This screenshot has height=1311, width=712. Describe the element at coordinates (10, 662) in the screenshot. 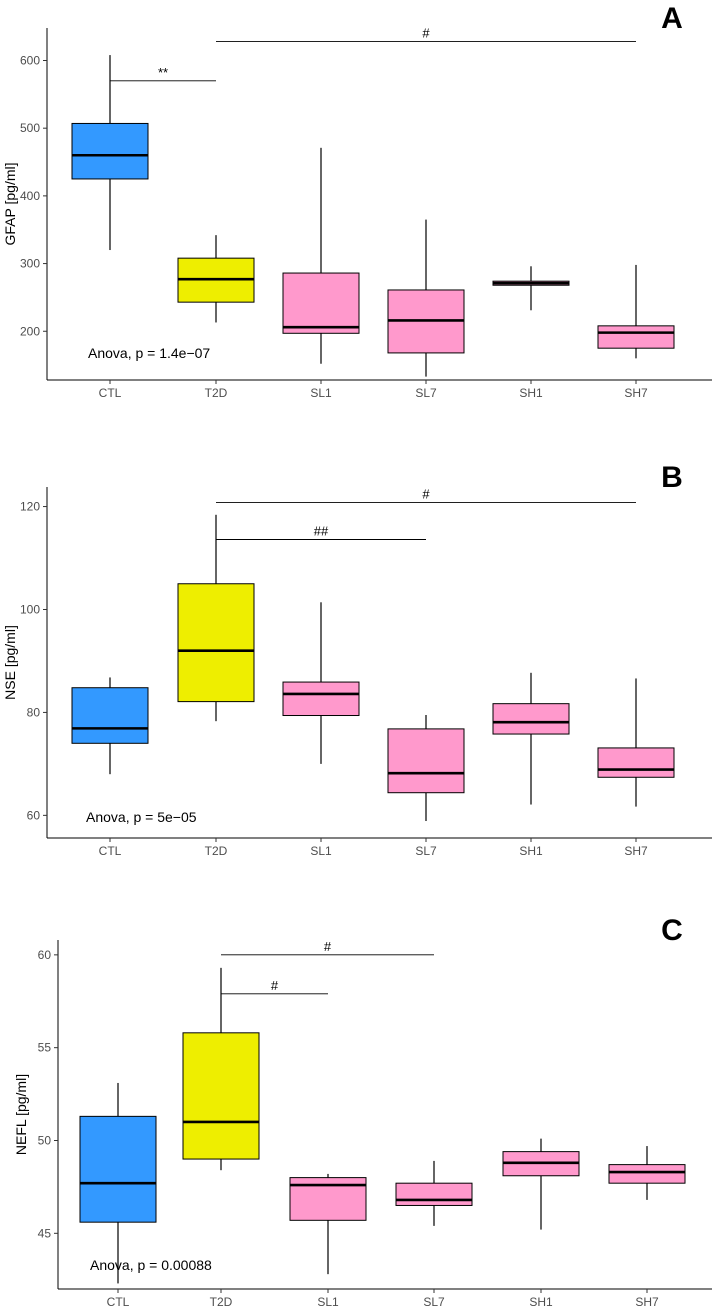

I see `y-axis-title: NSE [pg/ml]` at that location.